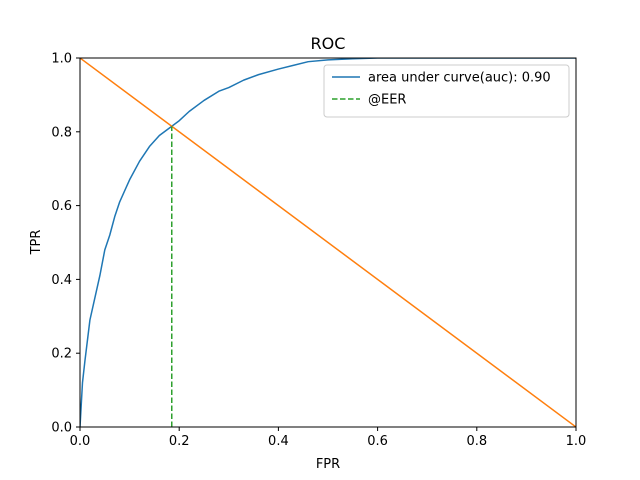 The height and width of the screenshot is (480, 640). I want to click on x-axis-label: FPR, so click(328, 464).